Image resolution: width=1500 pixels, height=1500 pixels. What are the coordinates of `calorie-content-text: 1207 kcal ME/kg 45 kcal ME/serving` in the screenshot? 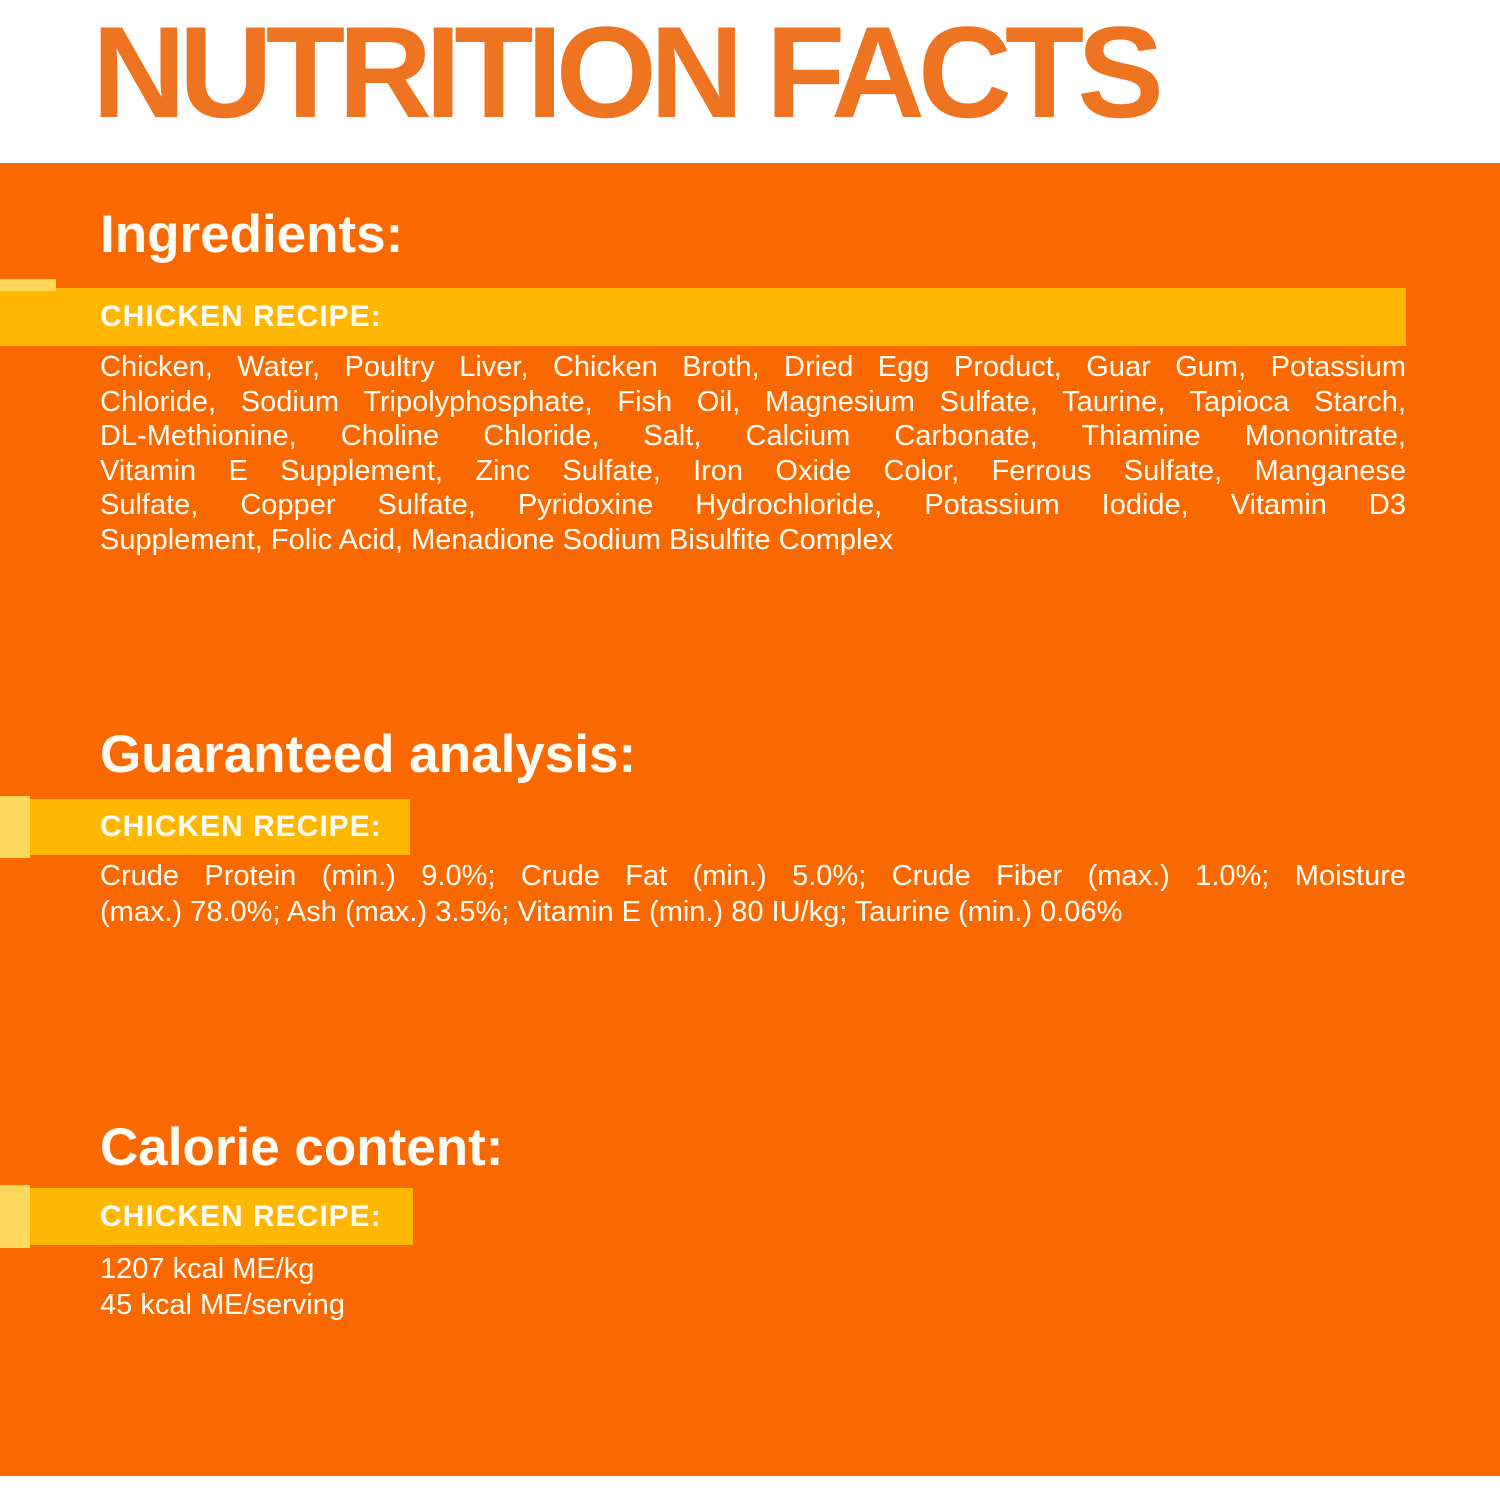 It's located at (753, 1287).